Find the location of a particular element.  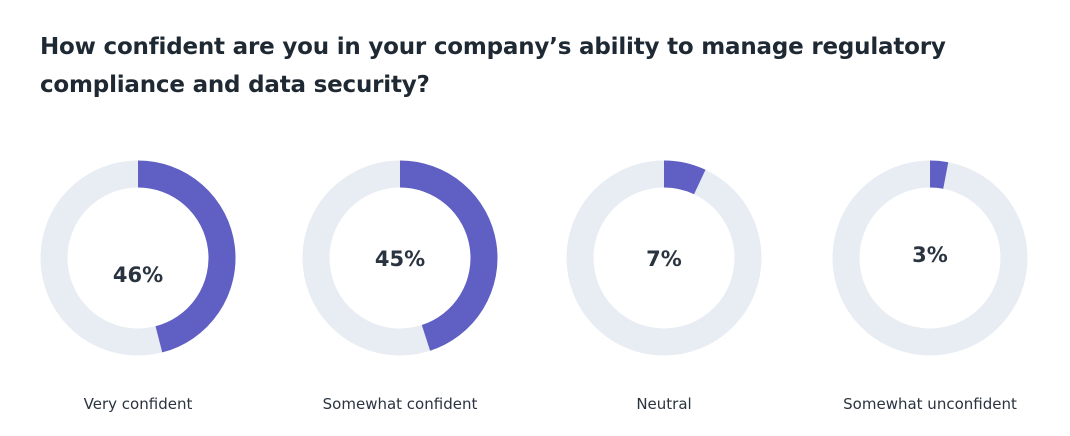

category-label: Neutral is located at coordinates (663, 404).